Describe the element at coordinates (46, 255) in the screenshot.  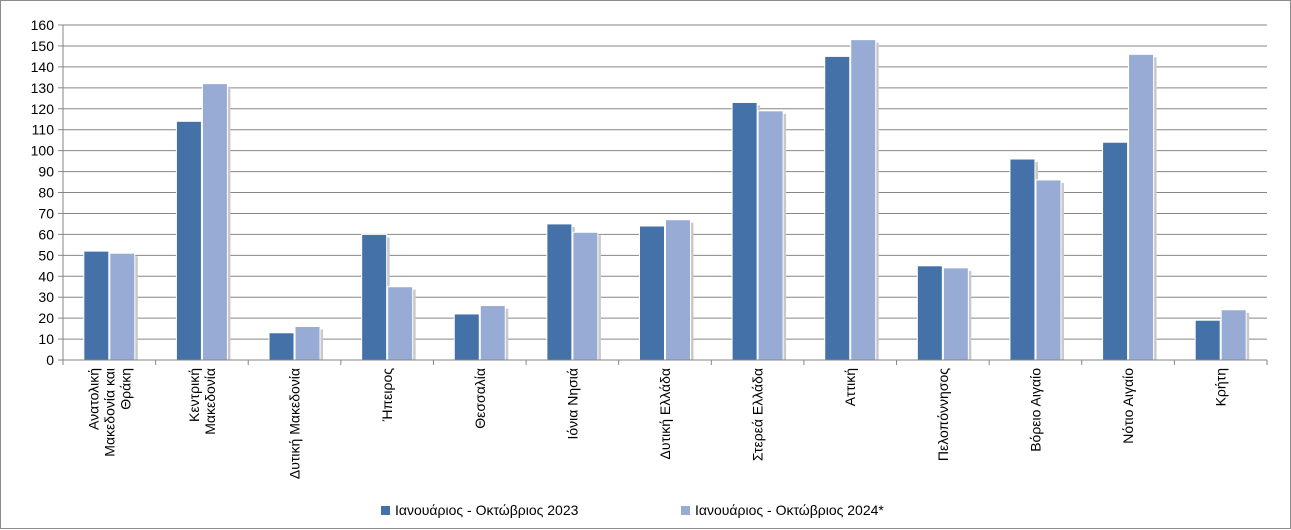
I see `y-tick-label: 50` at that location.